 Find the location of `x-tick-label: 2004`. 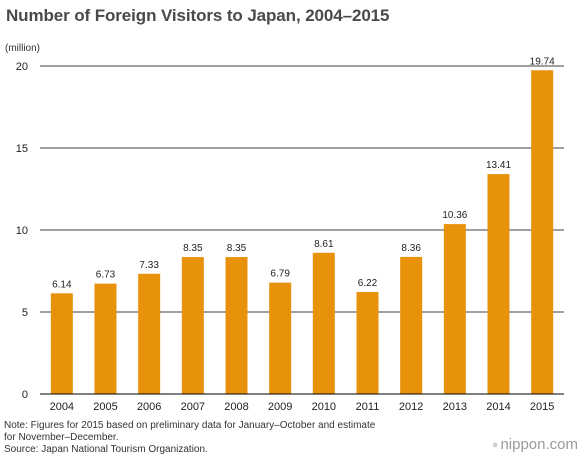

x-tick-label: 2004 is located at coordinates (62, 405).